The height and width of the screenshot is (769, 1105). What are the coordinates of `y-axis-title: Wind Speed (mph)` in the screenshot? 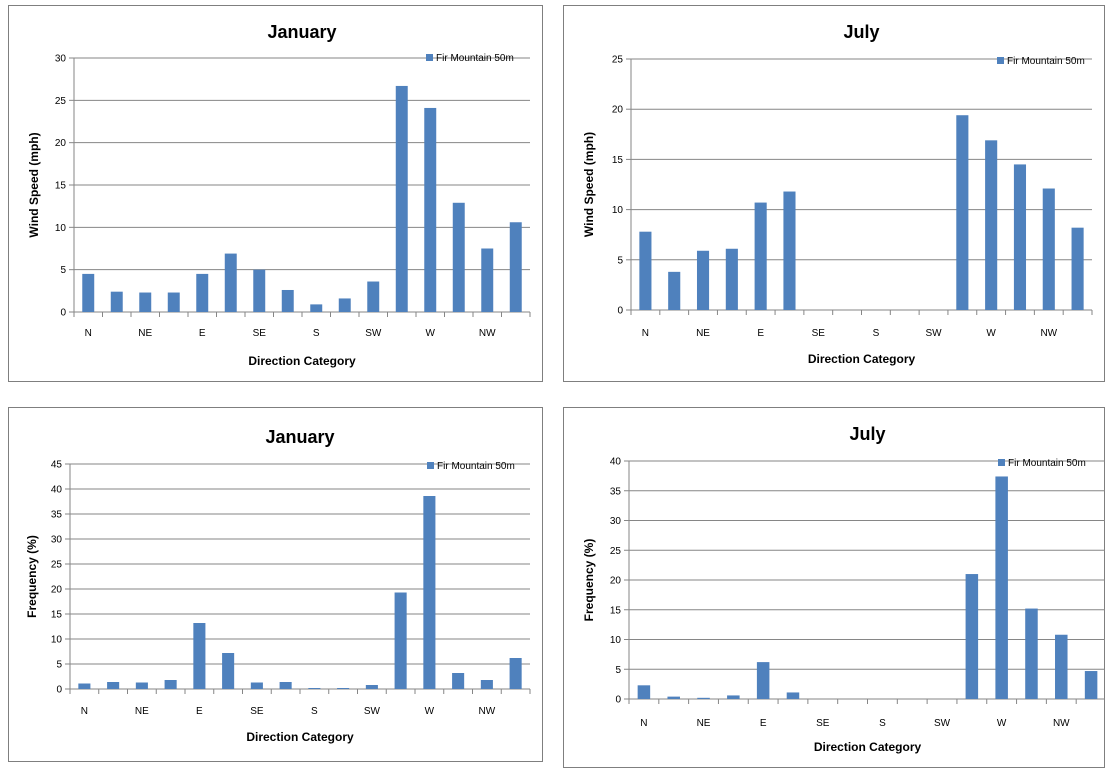 It's located at (34, 184).